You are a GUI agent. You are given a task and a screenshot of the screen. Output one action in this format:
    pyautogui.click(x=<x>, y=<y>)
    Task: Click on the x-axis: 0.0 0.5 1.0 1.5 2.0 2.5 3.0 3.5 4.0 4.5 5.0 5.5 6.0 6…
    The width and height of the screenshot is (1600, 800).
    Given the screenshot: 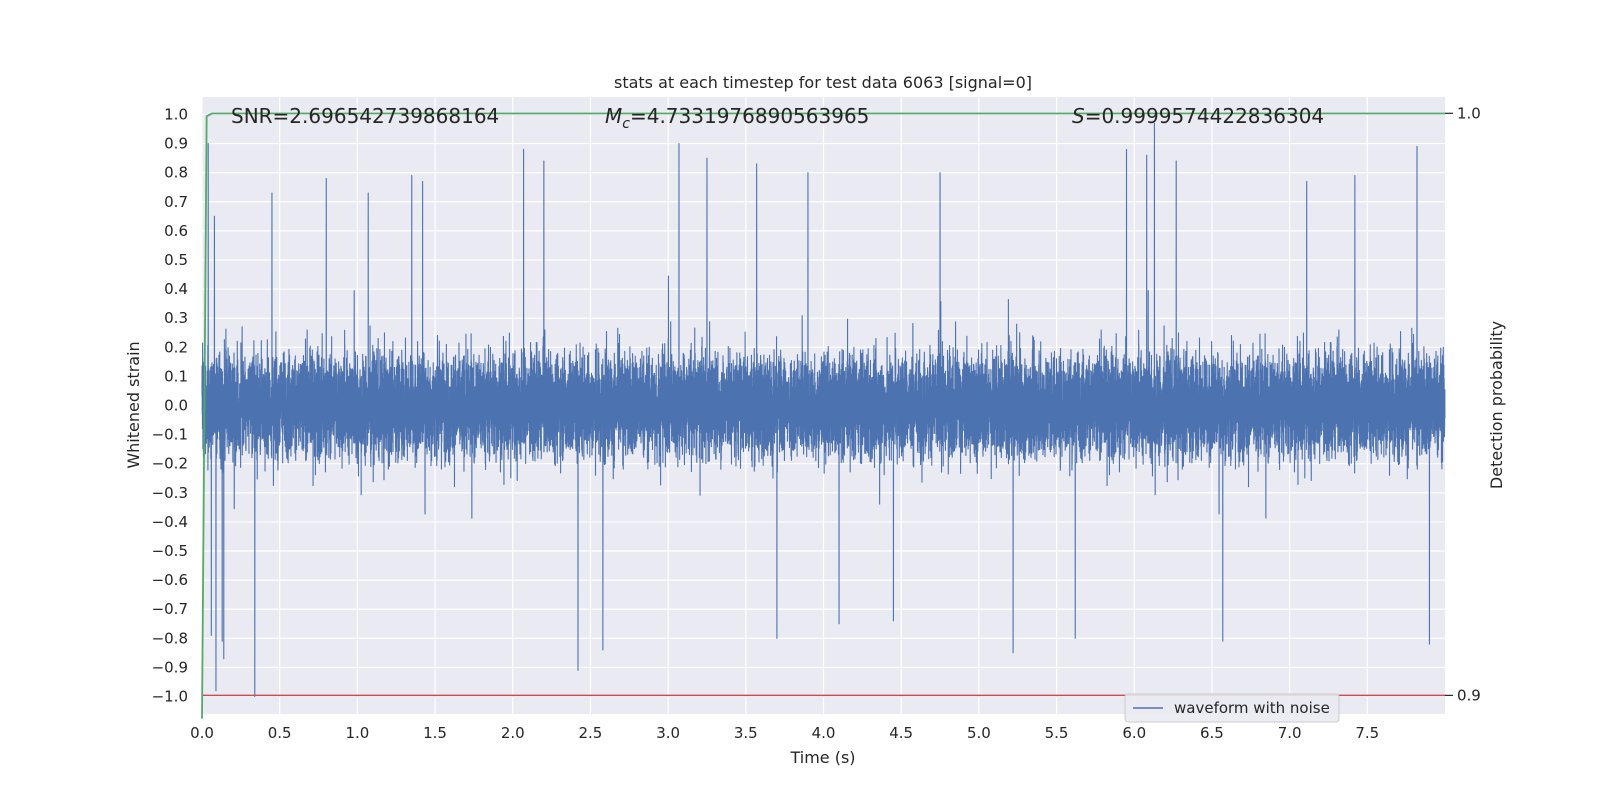 What is the action you would take?
    pyautogui.click(x=784, y=733)
    